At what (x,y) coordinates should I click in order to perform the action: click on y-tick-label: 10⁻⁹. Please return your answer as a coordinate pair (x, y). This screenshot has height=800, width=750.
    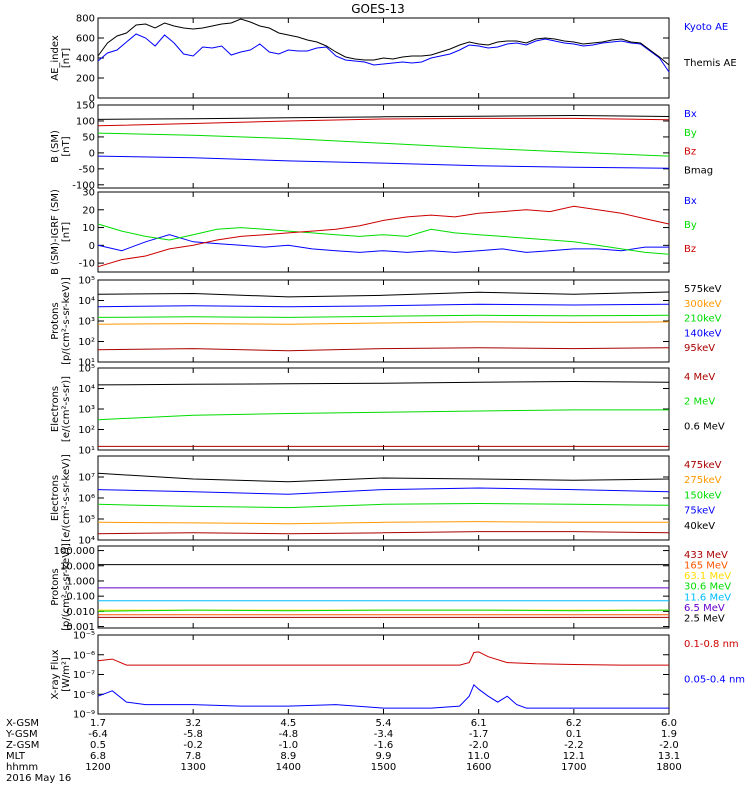
    Looking at the image, I should click on (84, 715).